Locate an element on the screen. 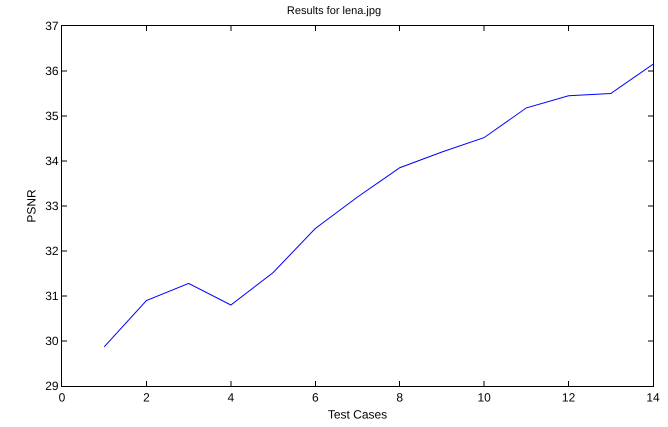  x-tick-label: 10 is located at coordinates (484, 397).